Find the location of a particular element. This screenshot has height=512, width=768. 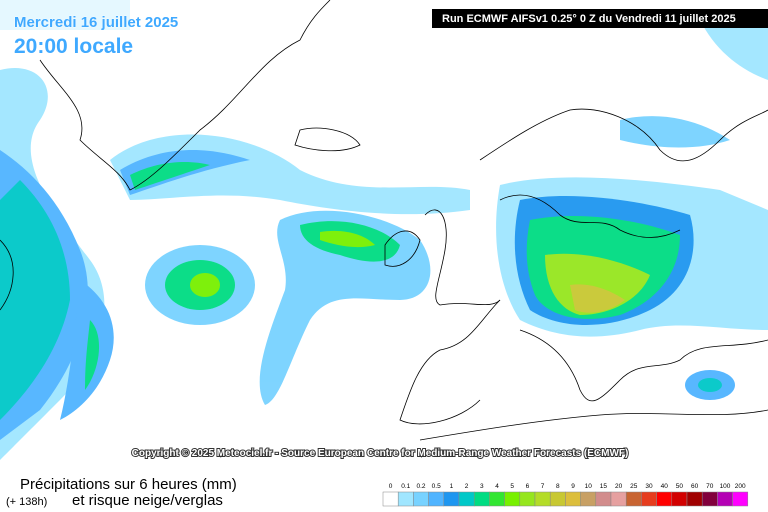

legend-label: 4 is located at coordinates (497, 486).